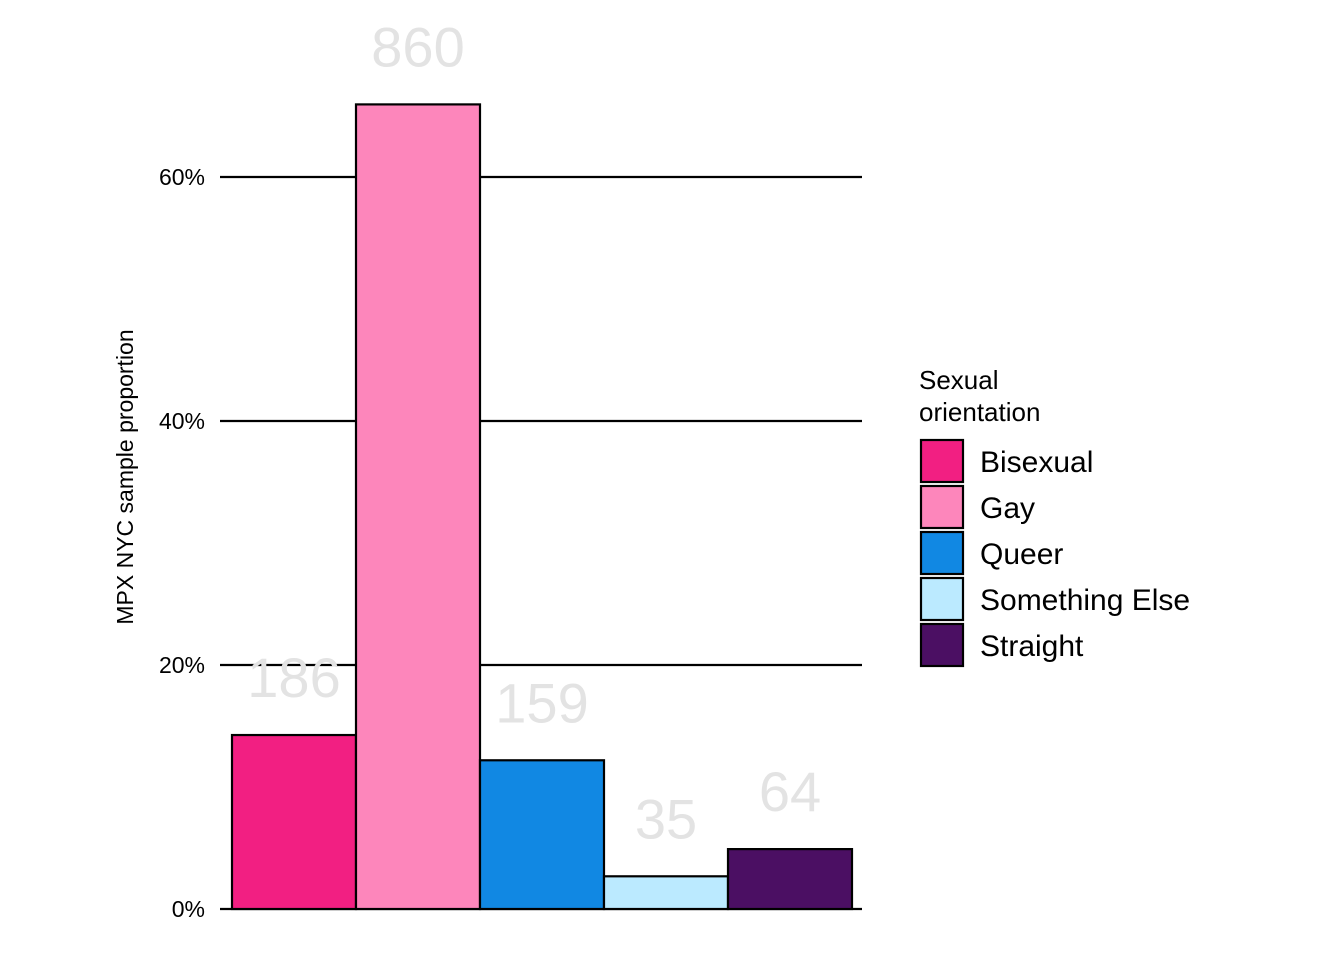 The image size is (1344, 960). Describe the element at coordinates (1036, 462) in the screenshot. I see `legend-label: Bisexual` at that location.